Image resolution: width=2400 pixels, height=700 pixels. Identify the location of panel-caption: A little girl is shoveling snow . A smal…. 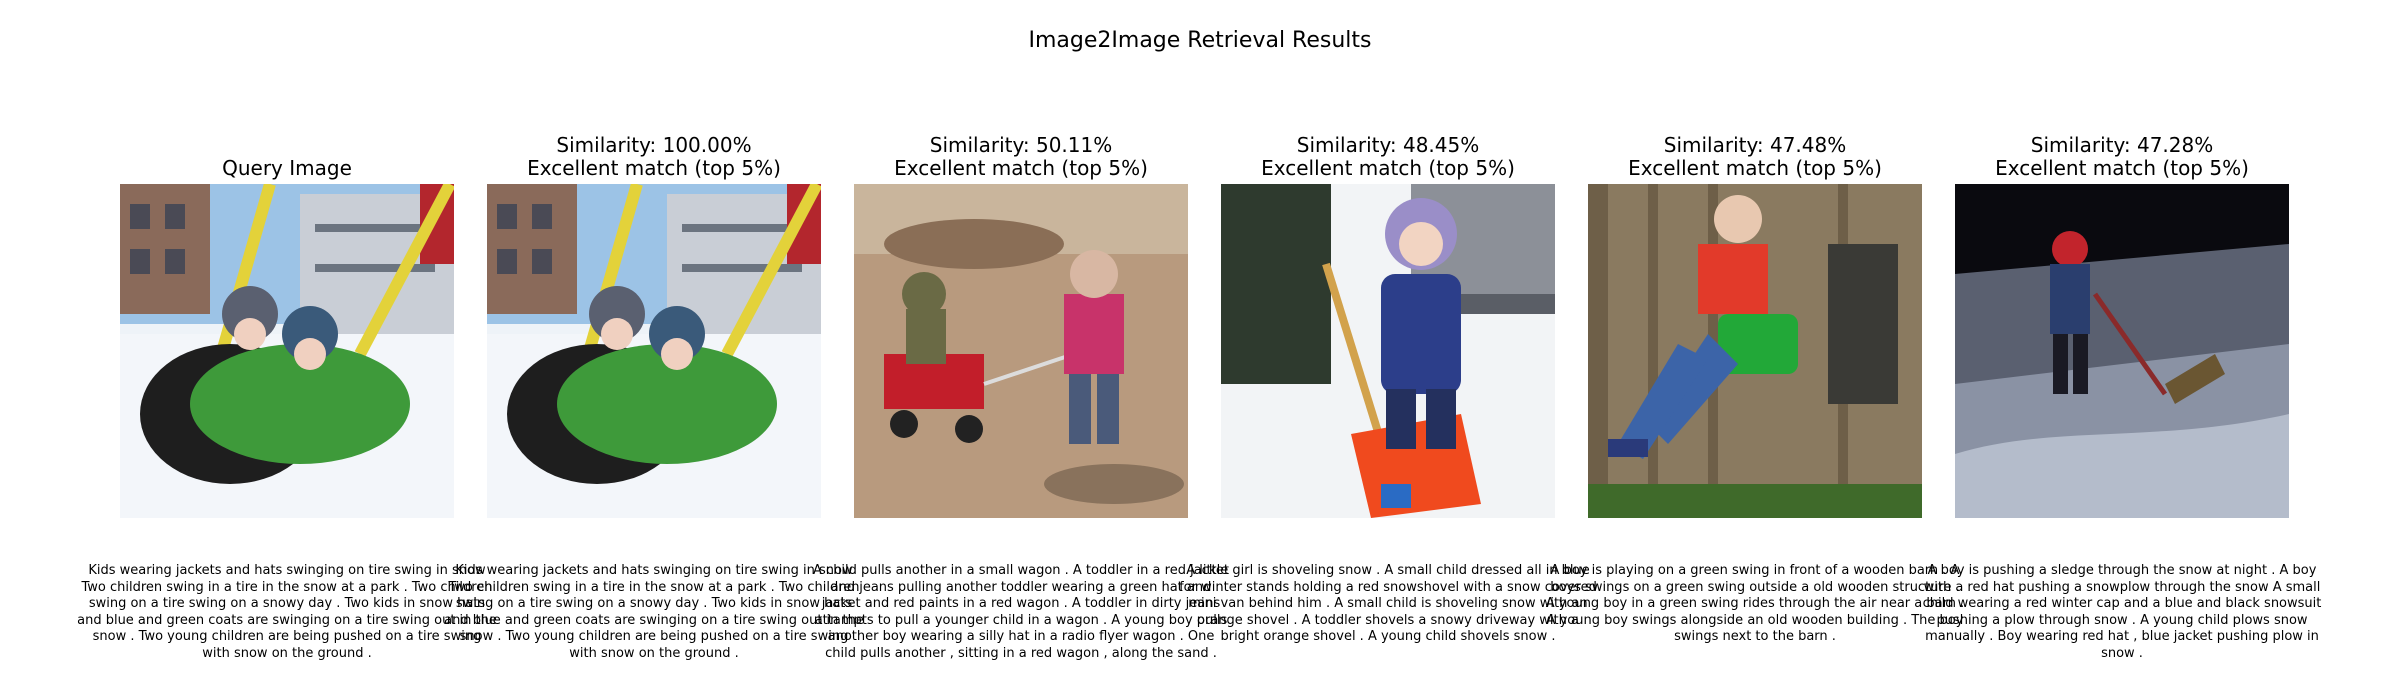
(1388, 604).